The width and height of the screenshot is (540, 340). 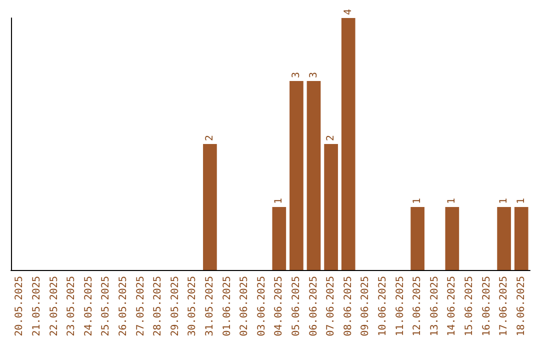 What do you see at coordinates (72, 306) in the screenshot?
I see `x-tick-label: 23.05.2025` at bounding box center [72, 306].